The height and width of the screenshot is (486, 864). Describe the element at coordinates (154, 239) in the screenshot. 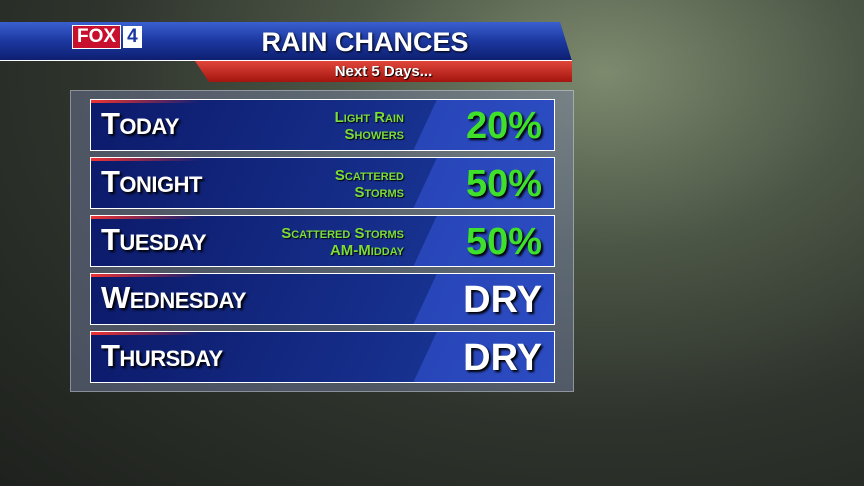

I see `day-label: Tuesday` at that location.